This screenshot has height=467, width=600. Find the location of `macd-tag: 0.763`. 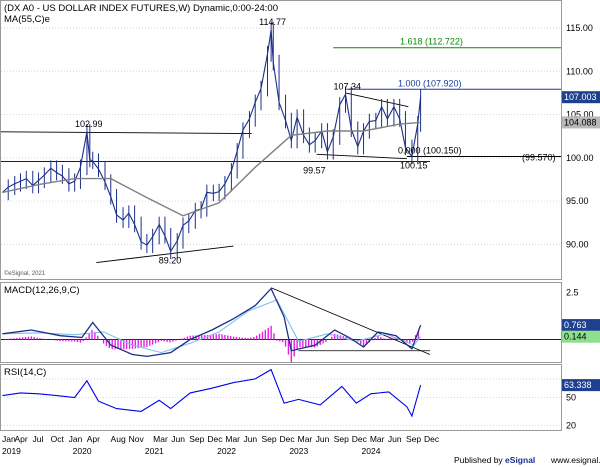

macd-tag: 0.763 is located at coordinates (575, 325).